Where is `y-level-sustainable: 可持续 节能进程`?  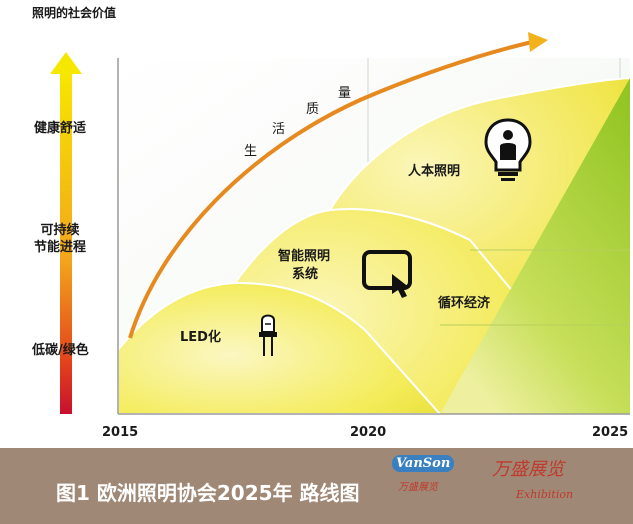
y-level-sustainable: 可持续 节能进程 is located at coordinates (60, 239).